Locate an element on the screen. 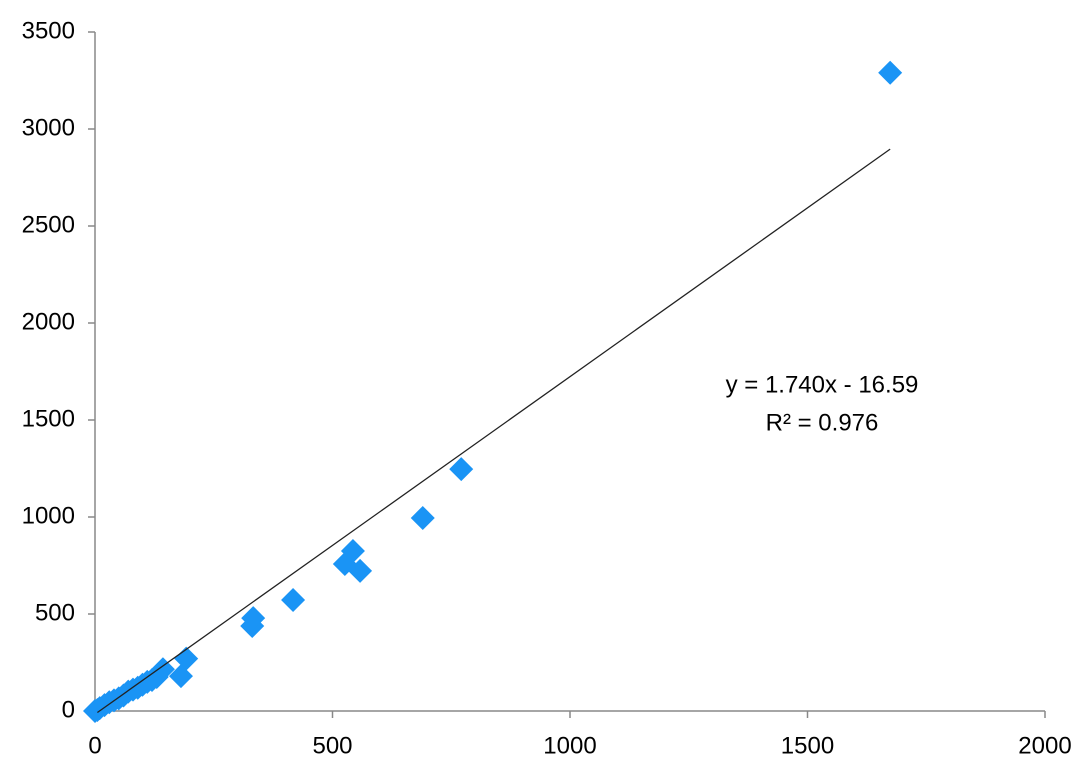 The height and width of the screenshot is (780, 1086). y-tick-label: 1500 is located at coordinates (48, 418).